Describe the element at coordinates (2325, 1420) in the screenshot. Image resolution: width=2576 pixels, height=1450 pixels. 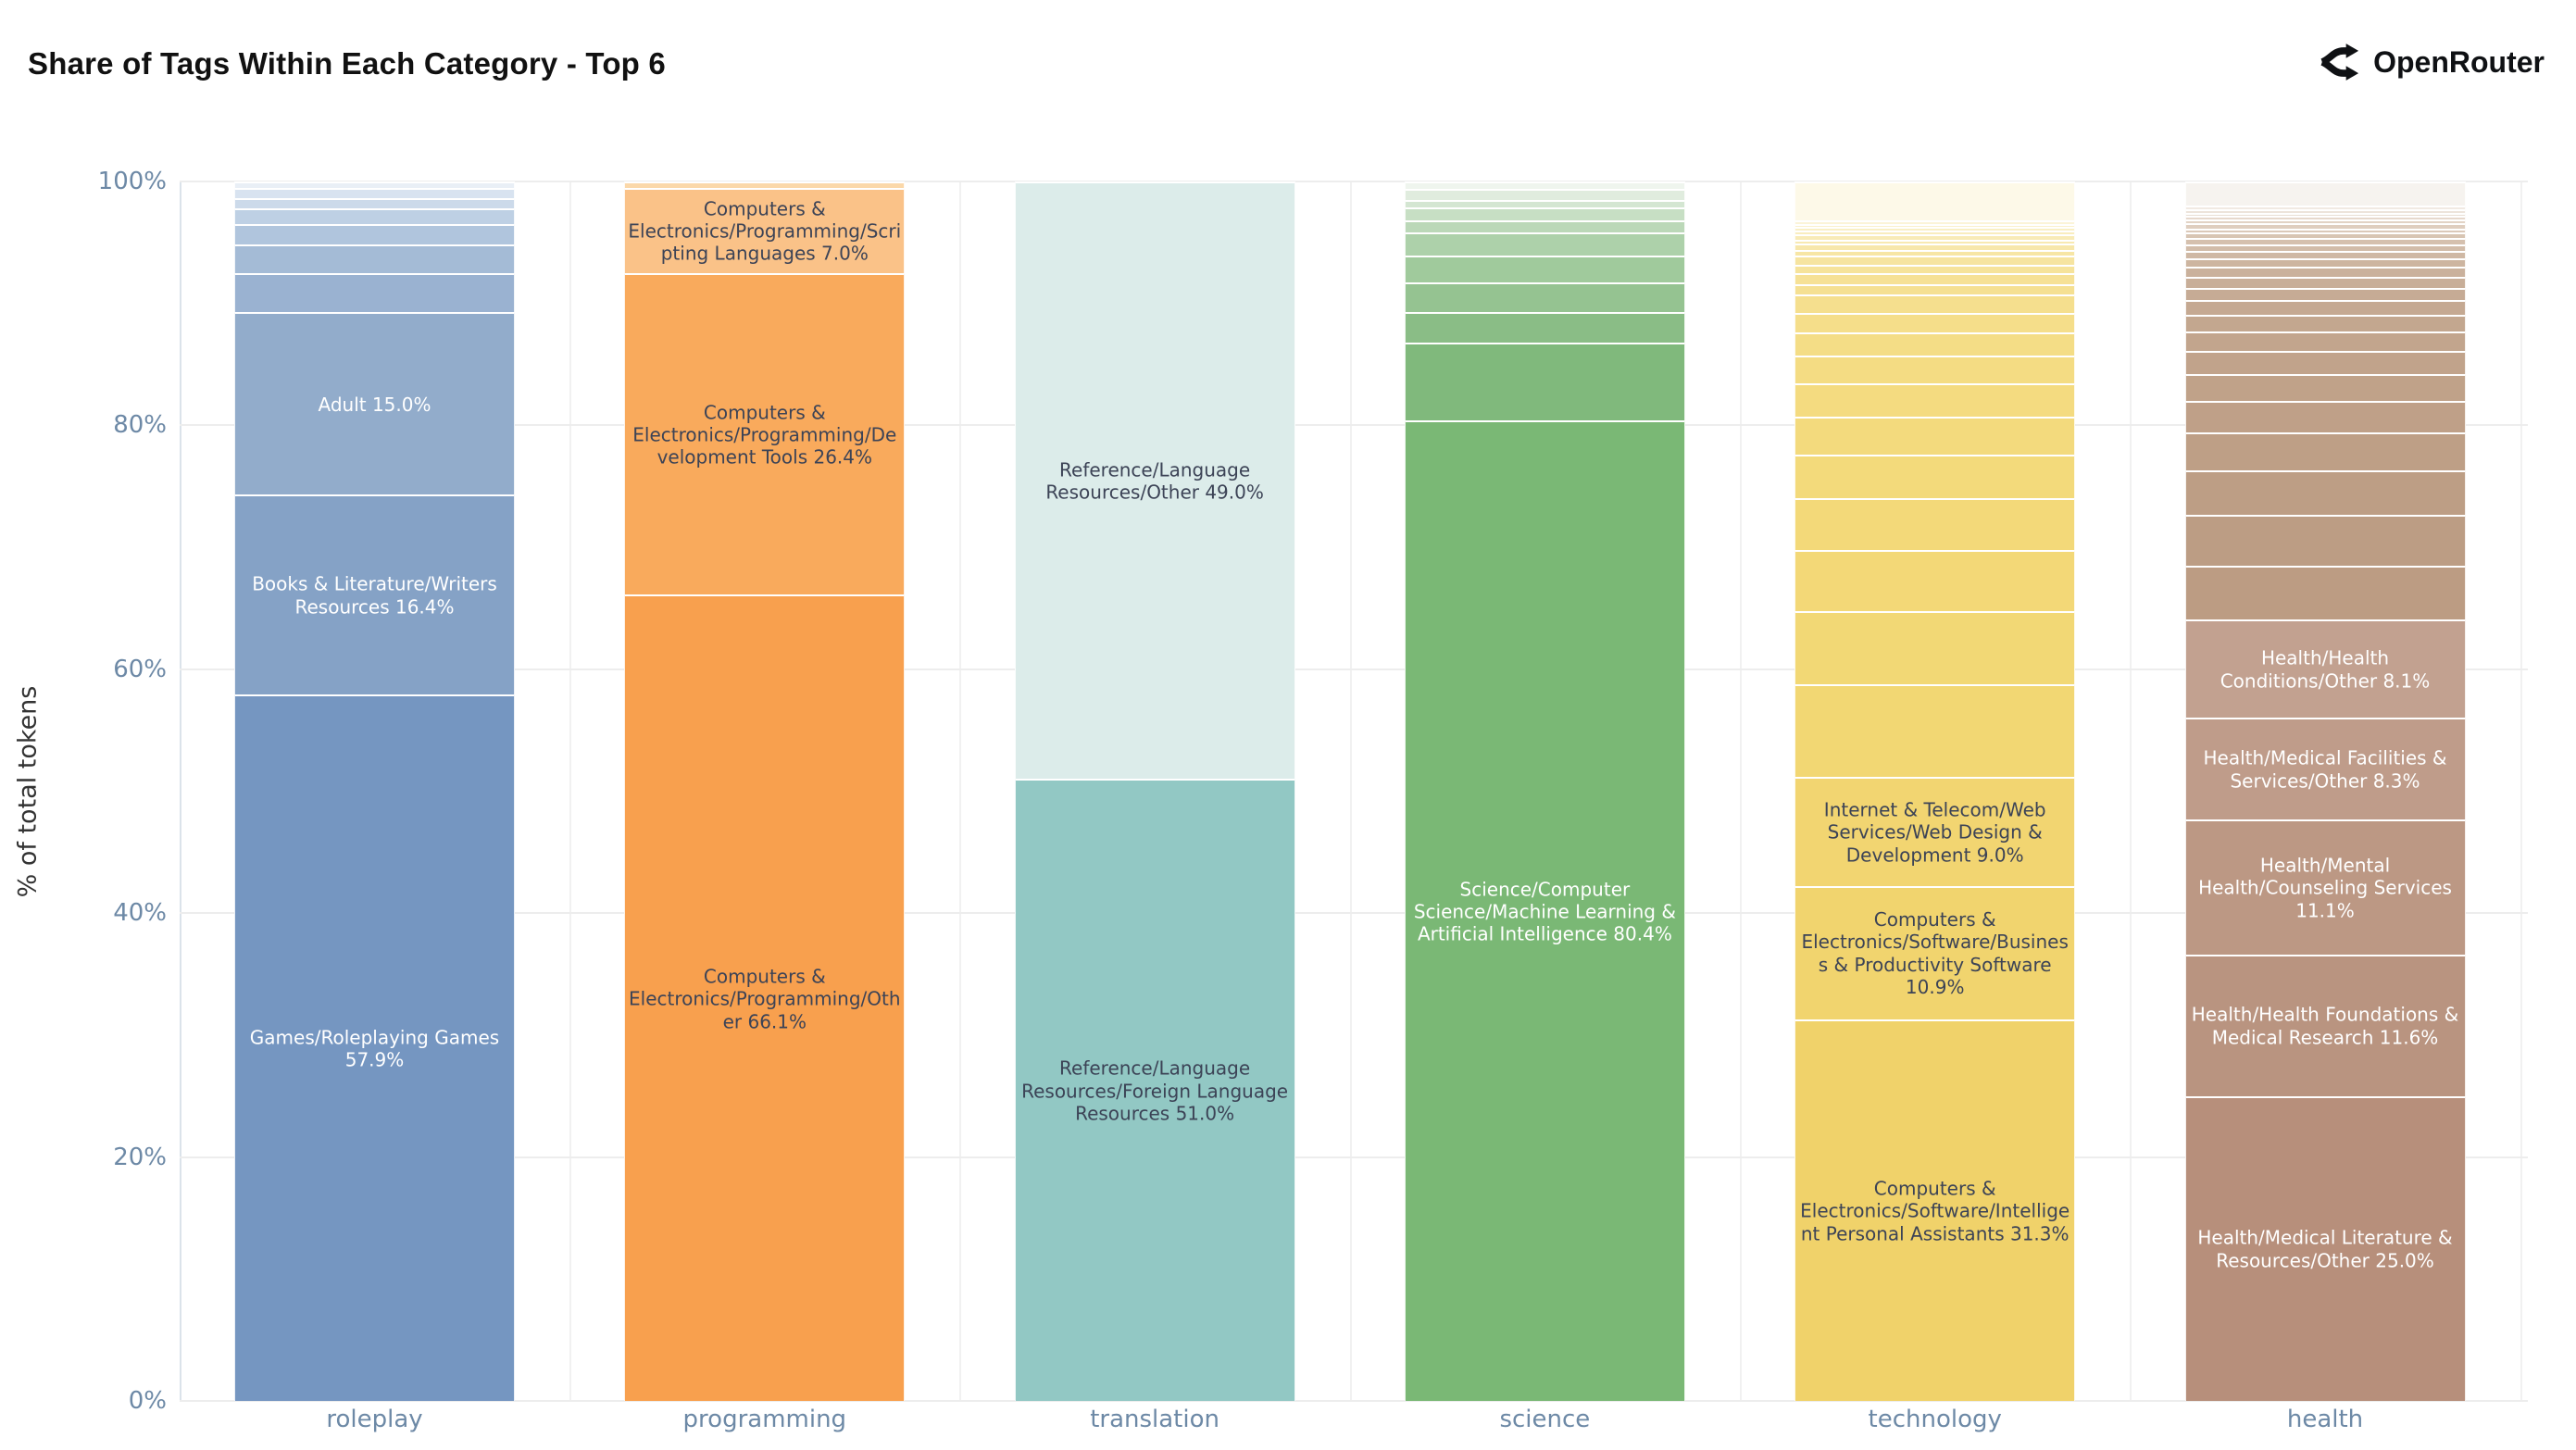
I see `x-category-label: health` at that location.